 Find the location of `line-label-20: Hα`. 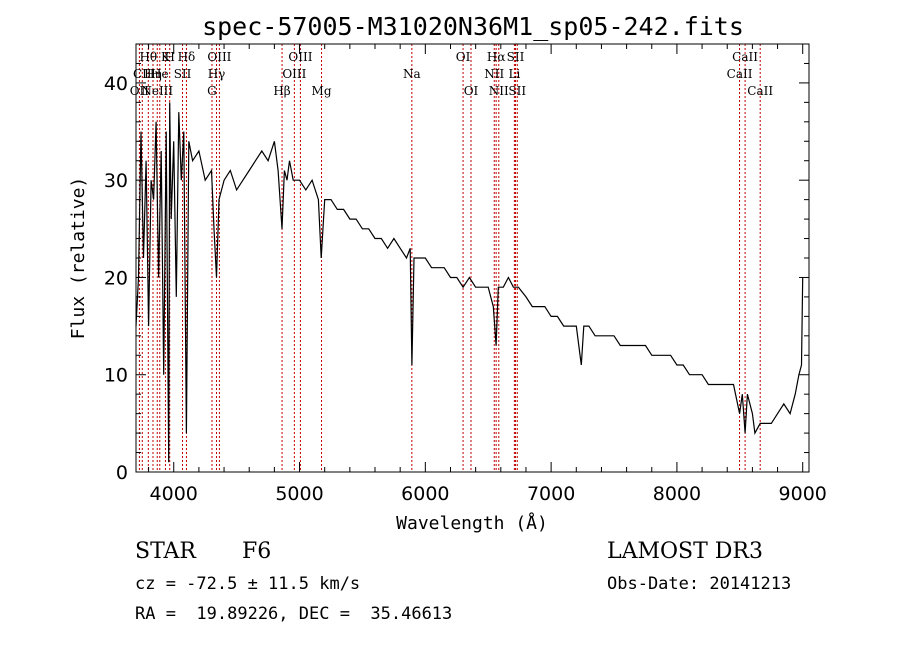

line-label-20: Hα is located at coordinates (496, 57).